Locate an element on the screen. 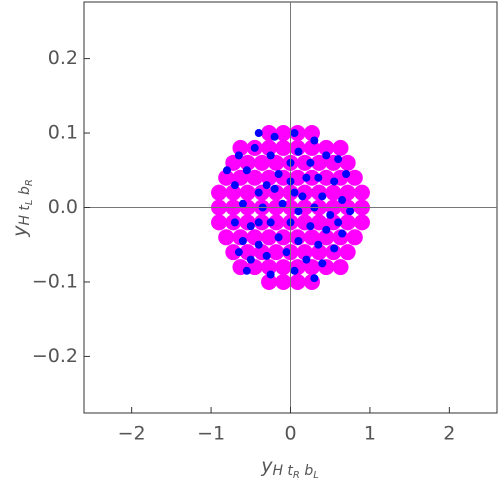 This screenshot has width=500, height=486. label-part: L is located at coordinates (316, 475).